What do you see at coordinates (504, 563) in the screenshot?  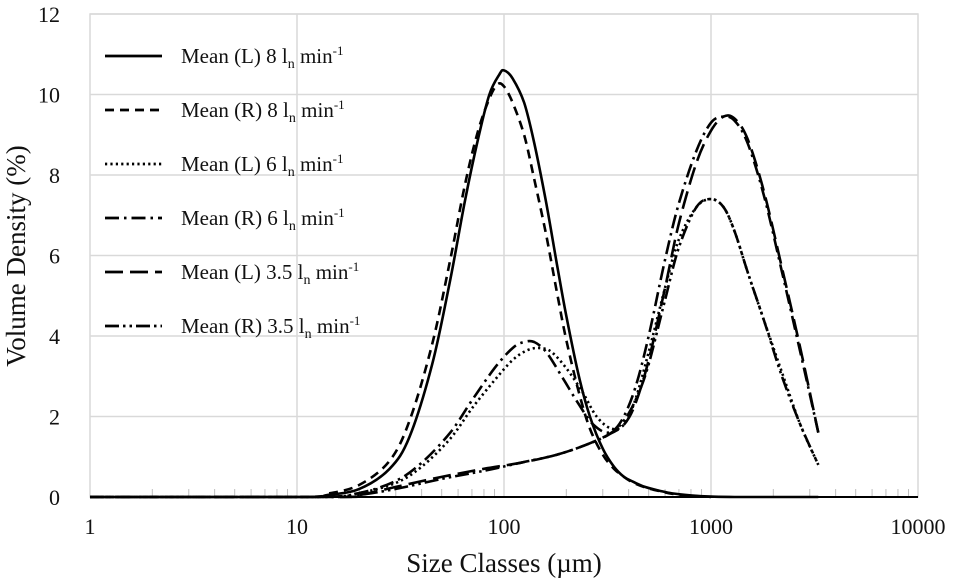 I see `x-axis-title: Size Classes (µm)` at bounding box center [504, 563].